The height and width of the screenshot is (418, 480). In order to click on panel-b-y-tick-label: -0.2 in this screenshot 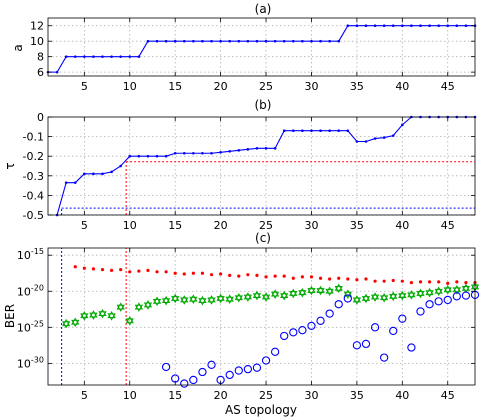, I will do `click(33, 156)`.